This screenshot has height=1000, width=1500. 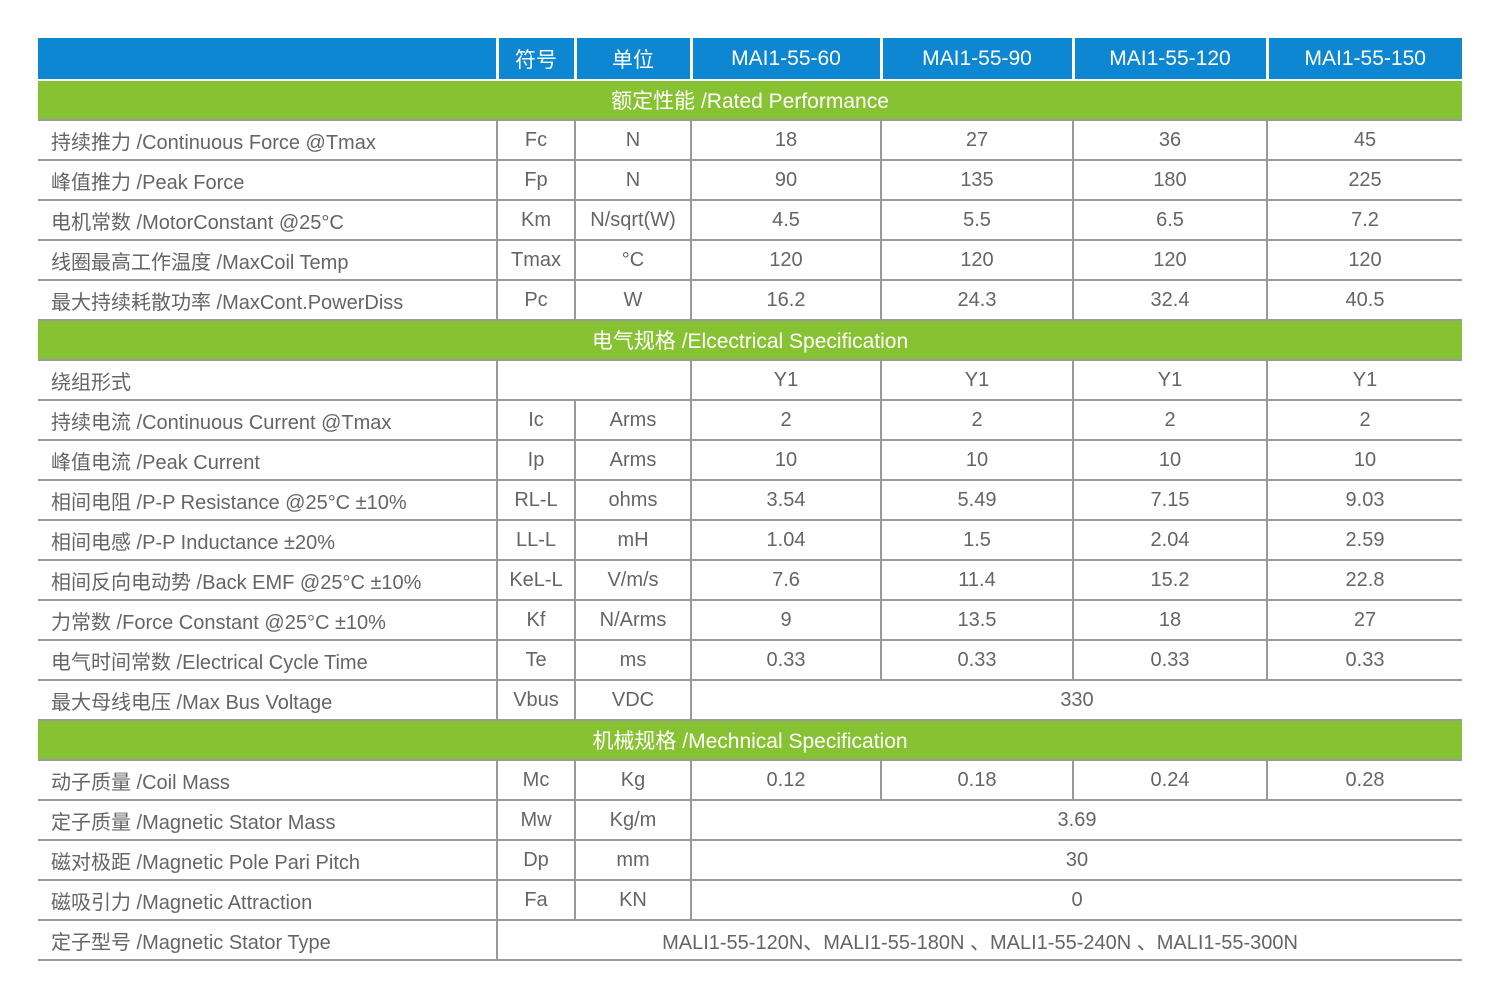 What do you see at coordinates (633, 660) in the screenshot?
I see `unit-cell: ms` at bounding box center [633, 660].